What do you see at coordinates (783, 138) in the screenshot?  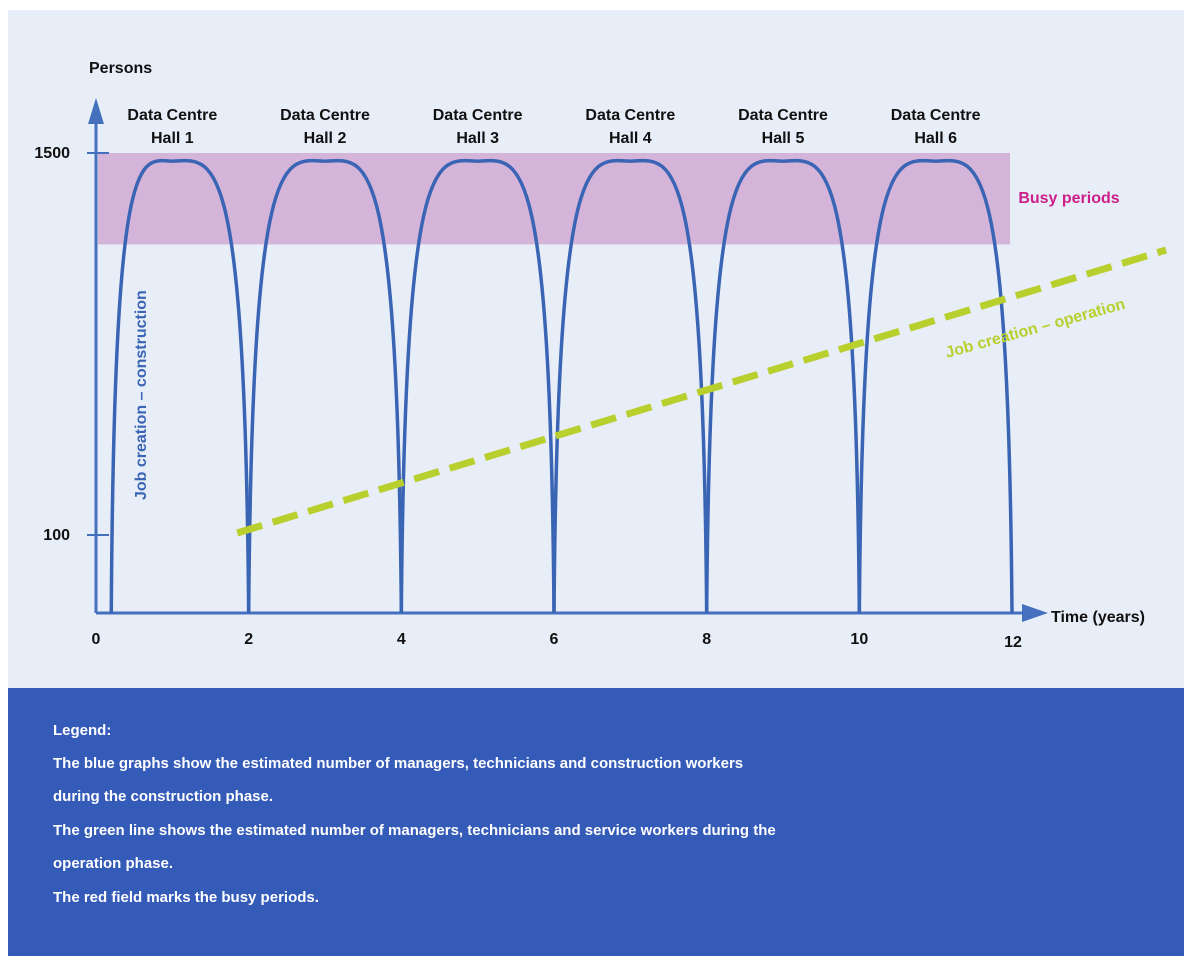 I see `hall-label-5-line2: Hall 5` at bounding box center [783, 138].